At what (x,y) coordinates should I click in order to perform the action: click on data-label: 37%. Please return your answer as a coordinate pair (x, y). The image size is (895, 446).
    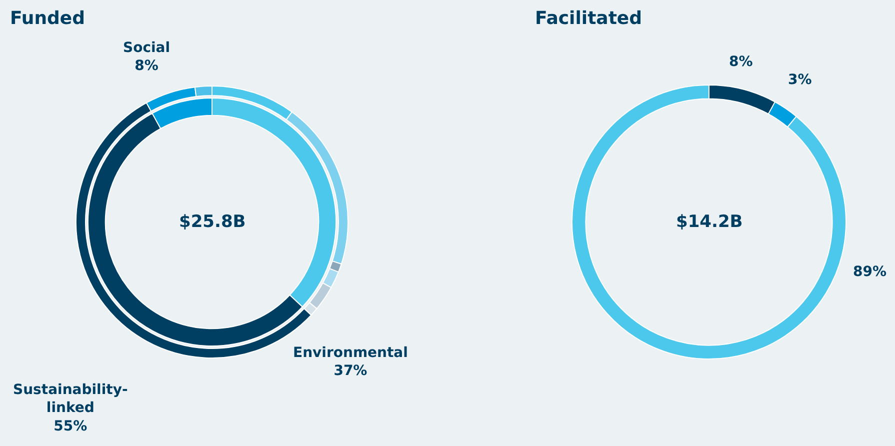
    Looking at the image, I should click on (351, 371).